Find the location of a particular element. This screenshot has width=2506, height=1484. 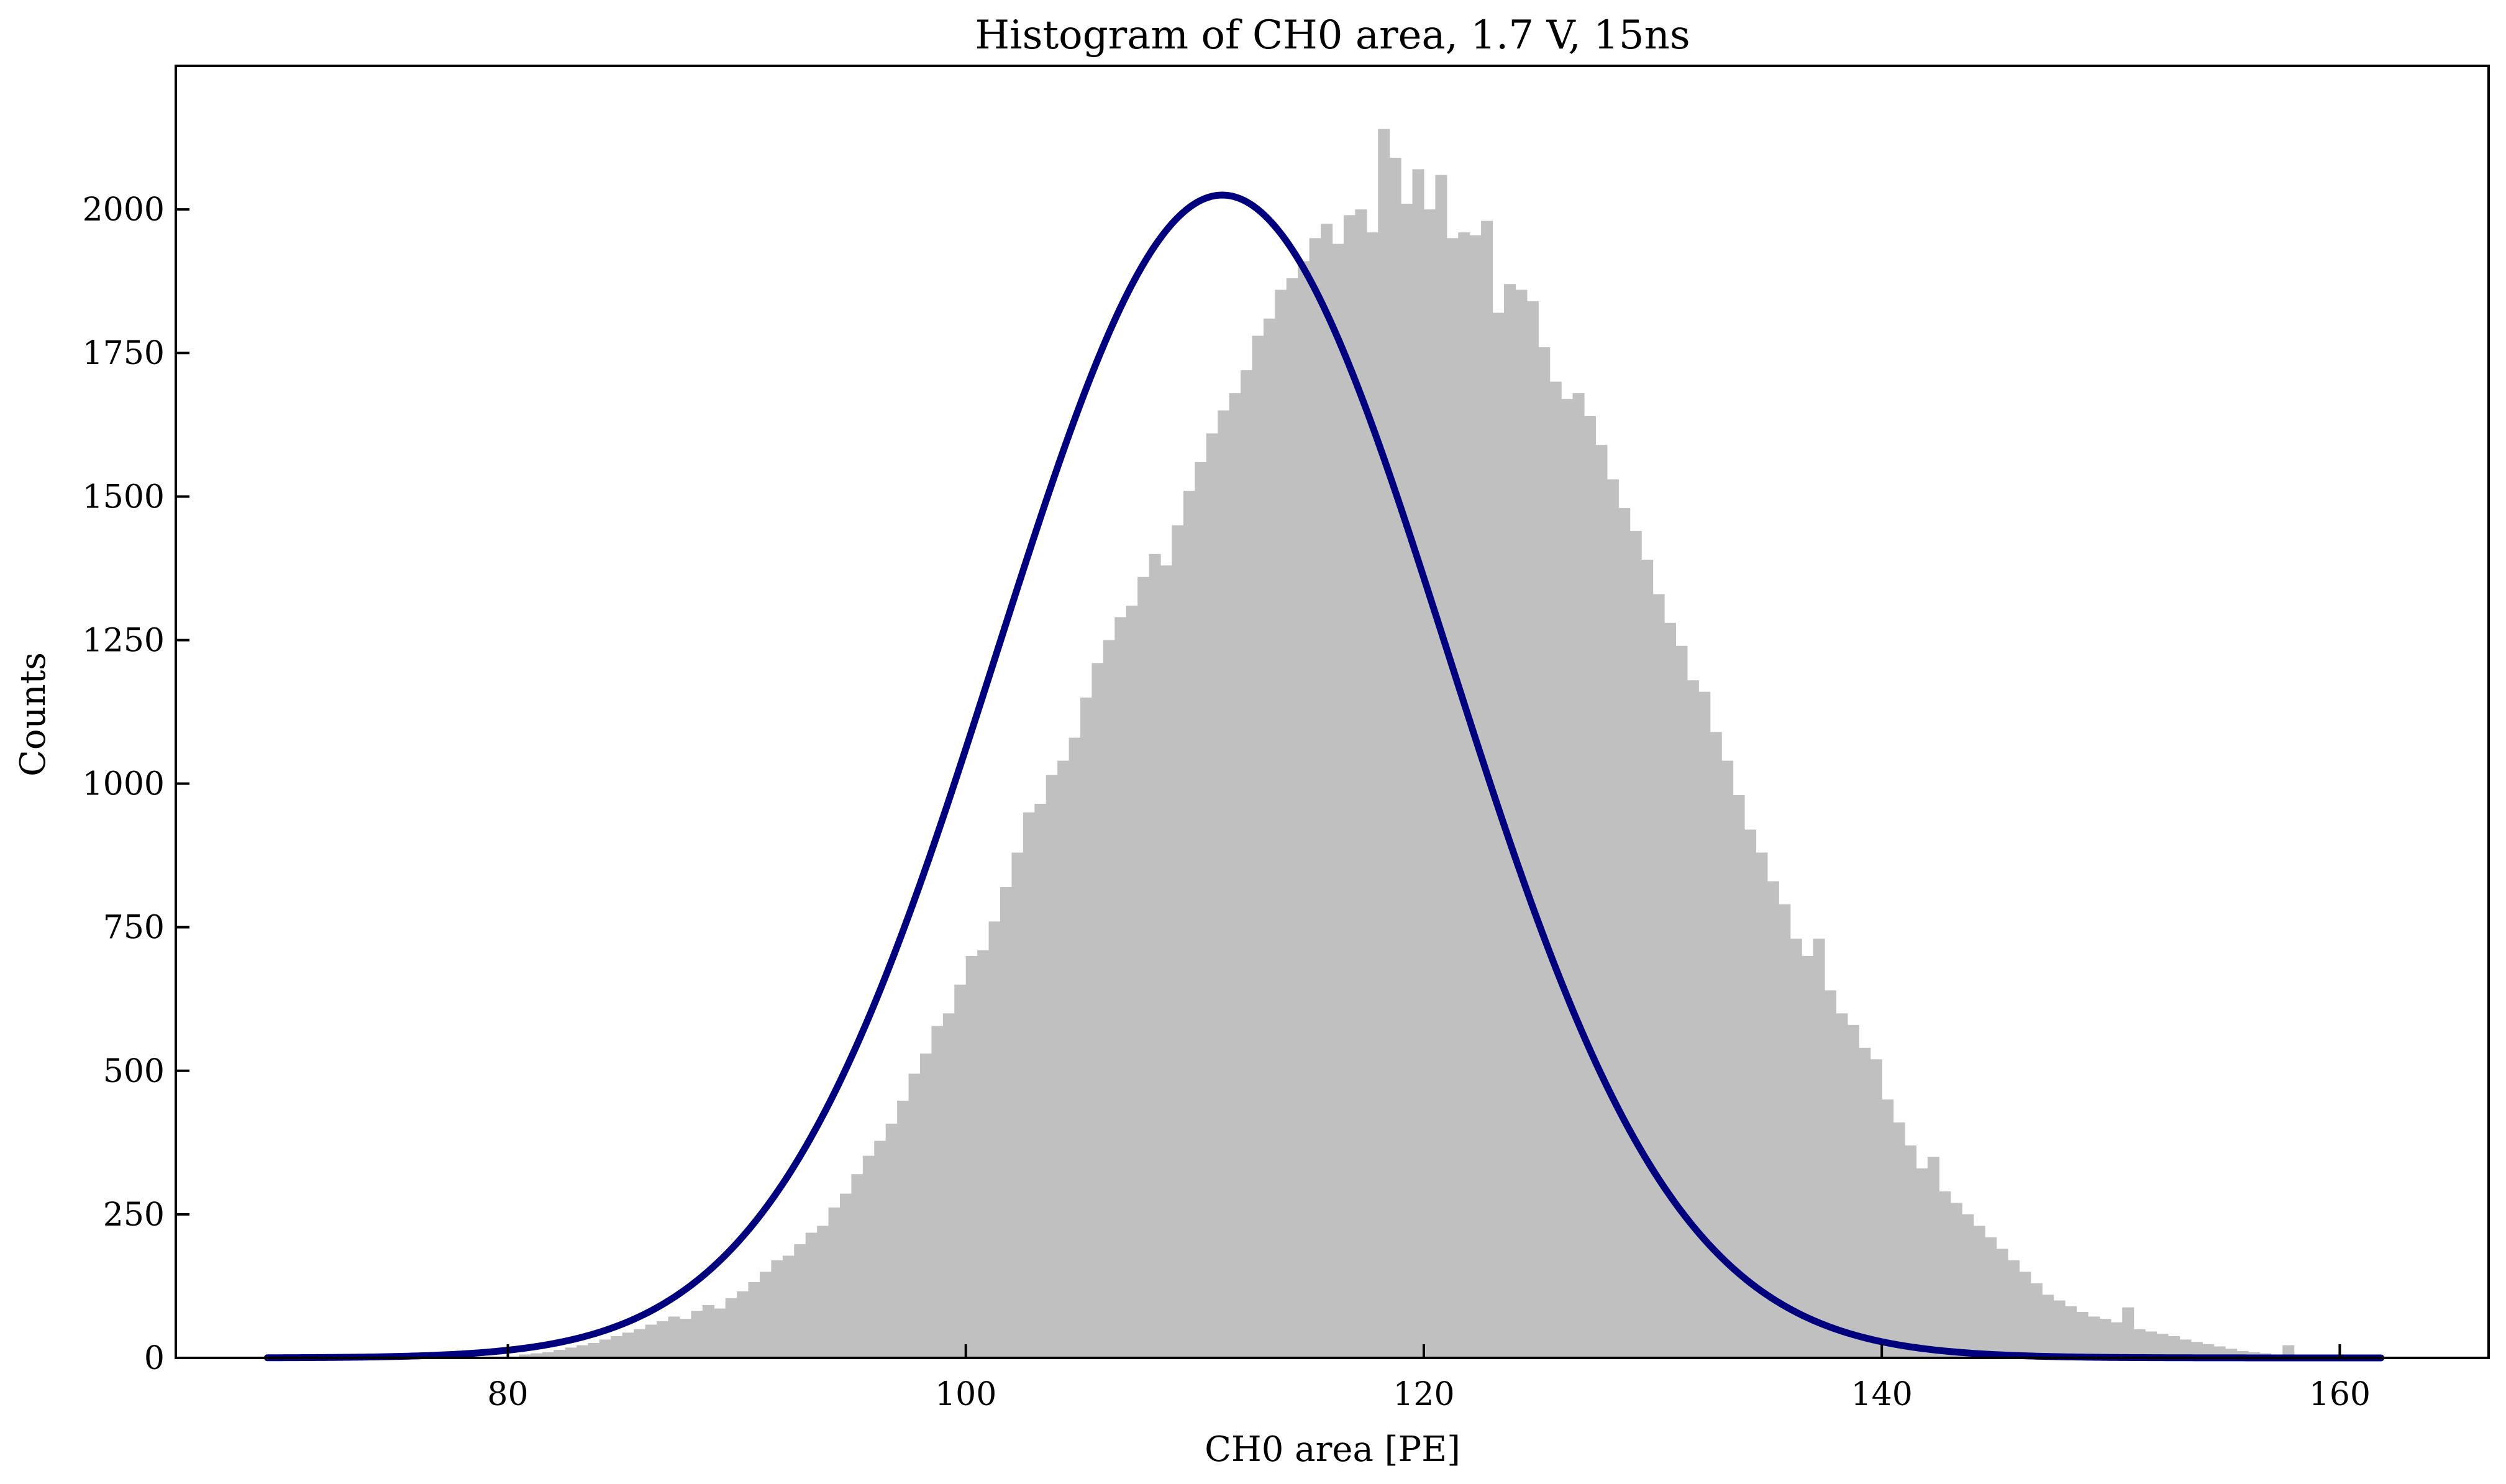

x-axis-ticks: 80 100 120 140 160 is located at coordinates (1429, 1379).